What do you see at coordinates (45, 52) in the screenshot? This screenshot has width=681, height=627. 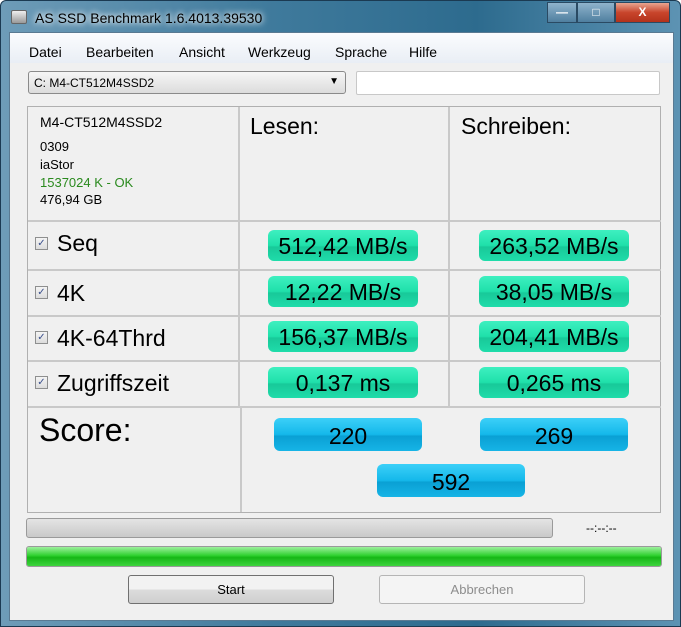 I see `menu-datei: Datei` at bounding box center [45, 52].